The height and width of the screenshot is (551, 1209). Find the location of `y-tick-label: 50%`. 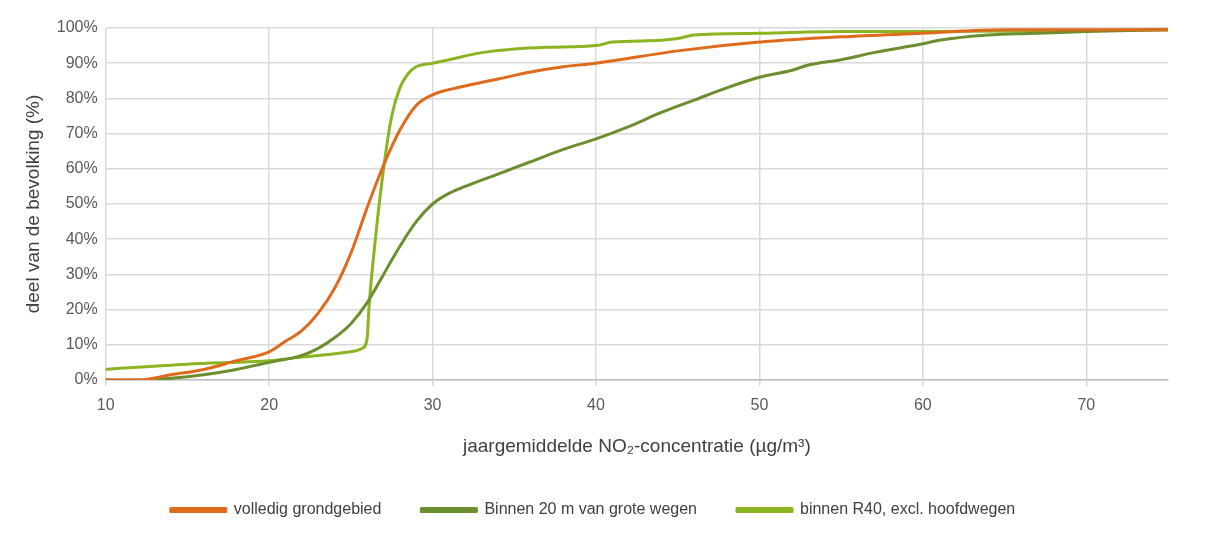

y-tick-label: 50% is located at coordinates (81, 203).